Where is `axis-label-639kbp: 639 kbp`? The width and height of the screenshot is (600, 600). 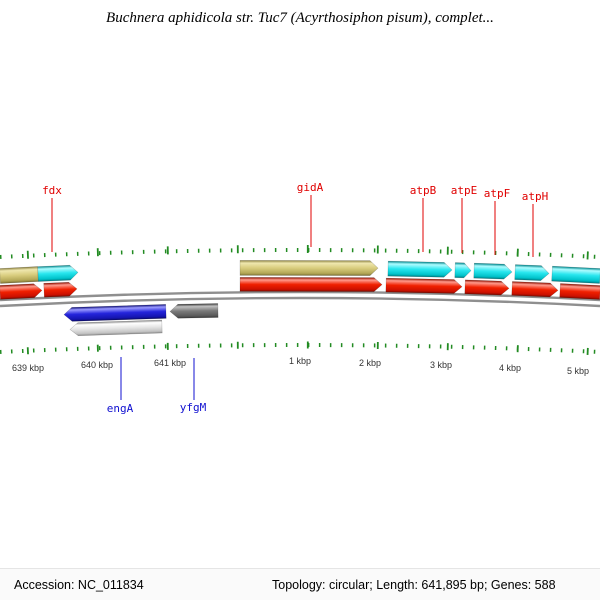
axis-label-639kbp: 639 kbp is located at coordinates (28, 368).